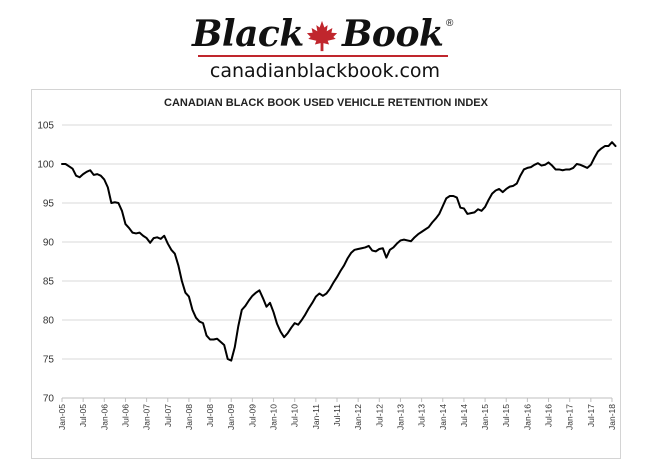  I want to click on black-book-logo: Black Book ®, so click(325, 36).